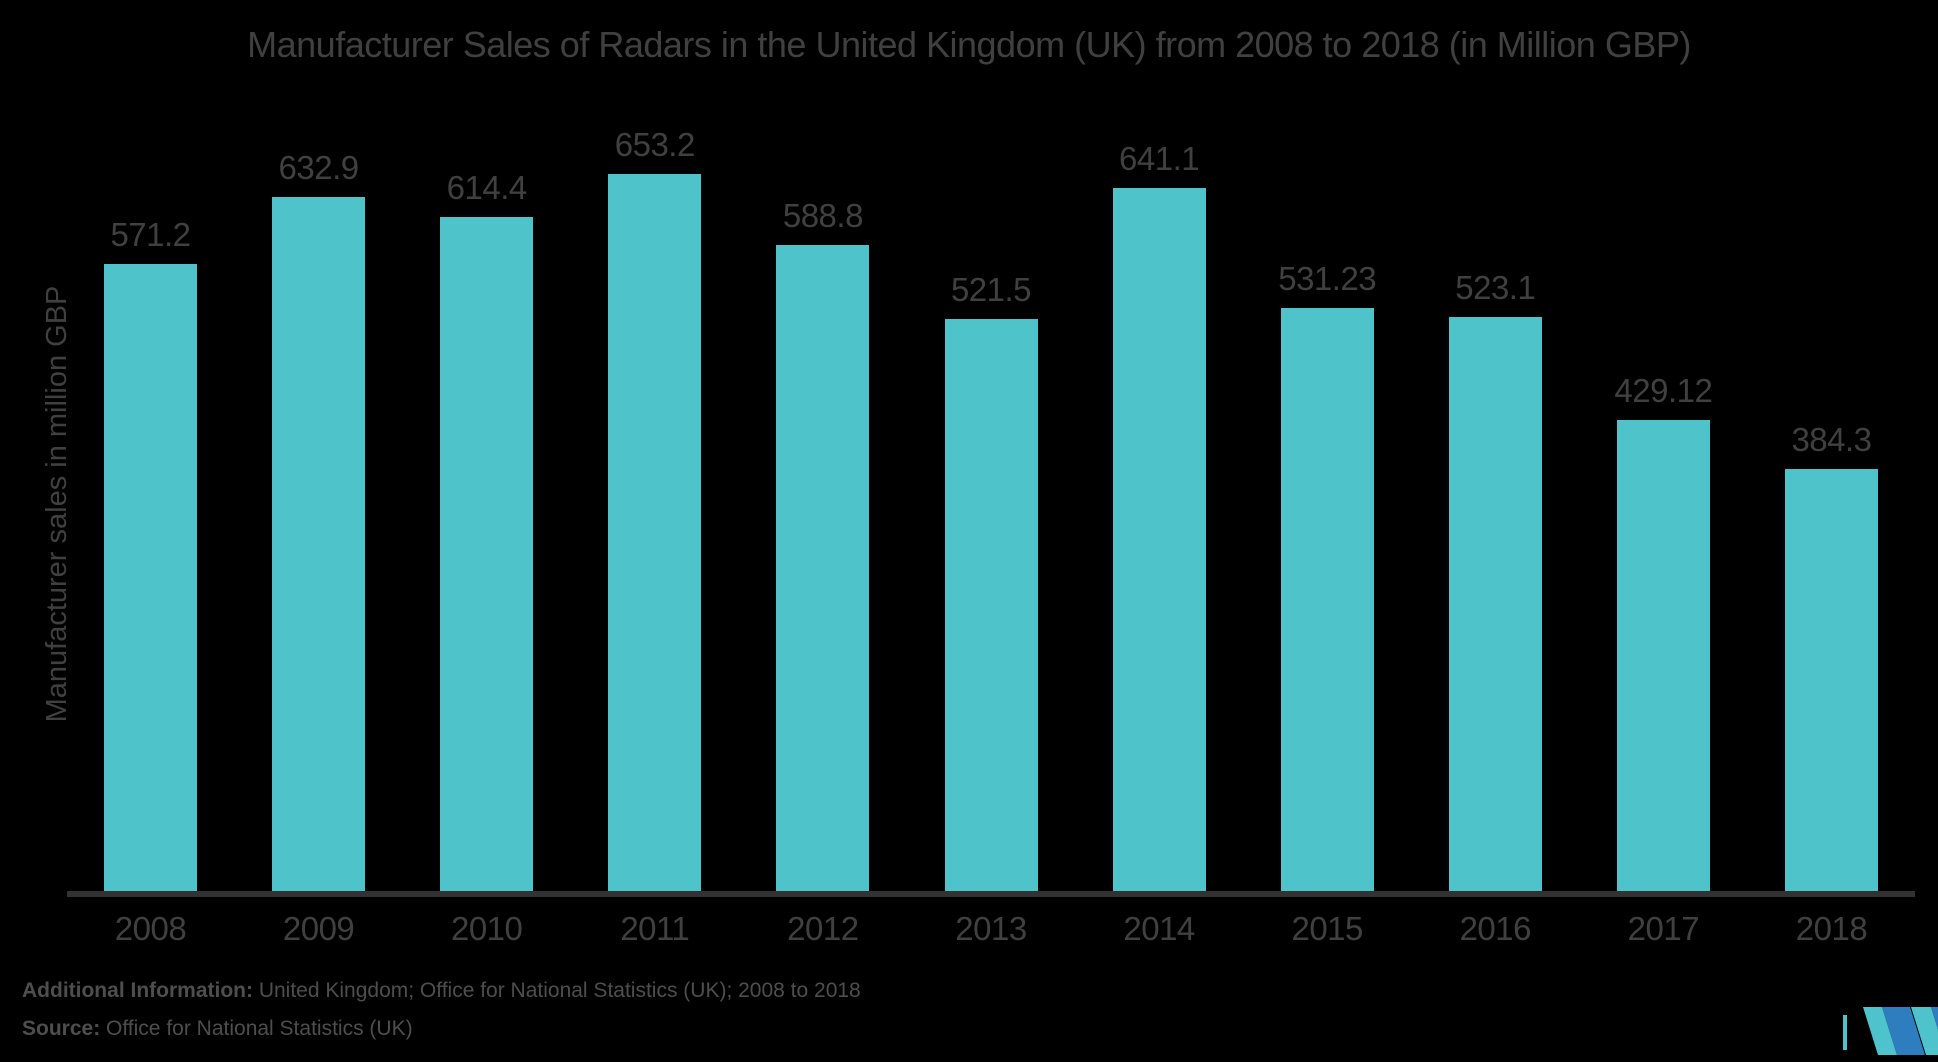 The width and height of the screenshot is (1938, 1062). What do you see at coordinates (318, 928) in the screenshot?
I see `x-tick-label: 2009` at bounding box center [318, 928].